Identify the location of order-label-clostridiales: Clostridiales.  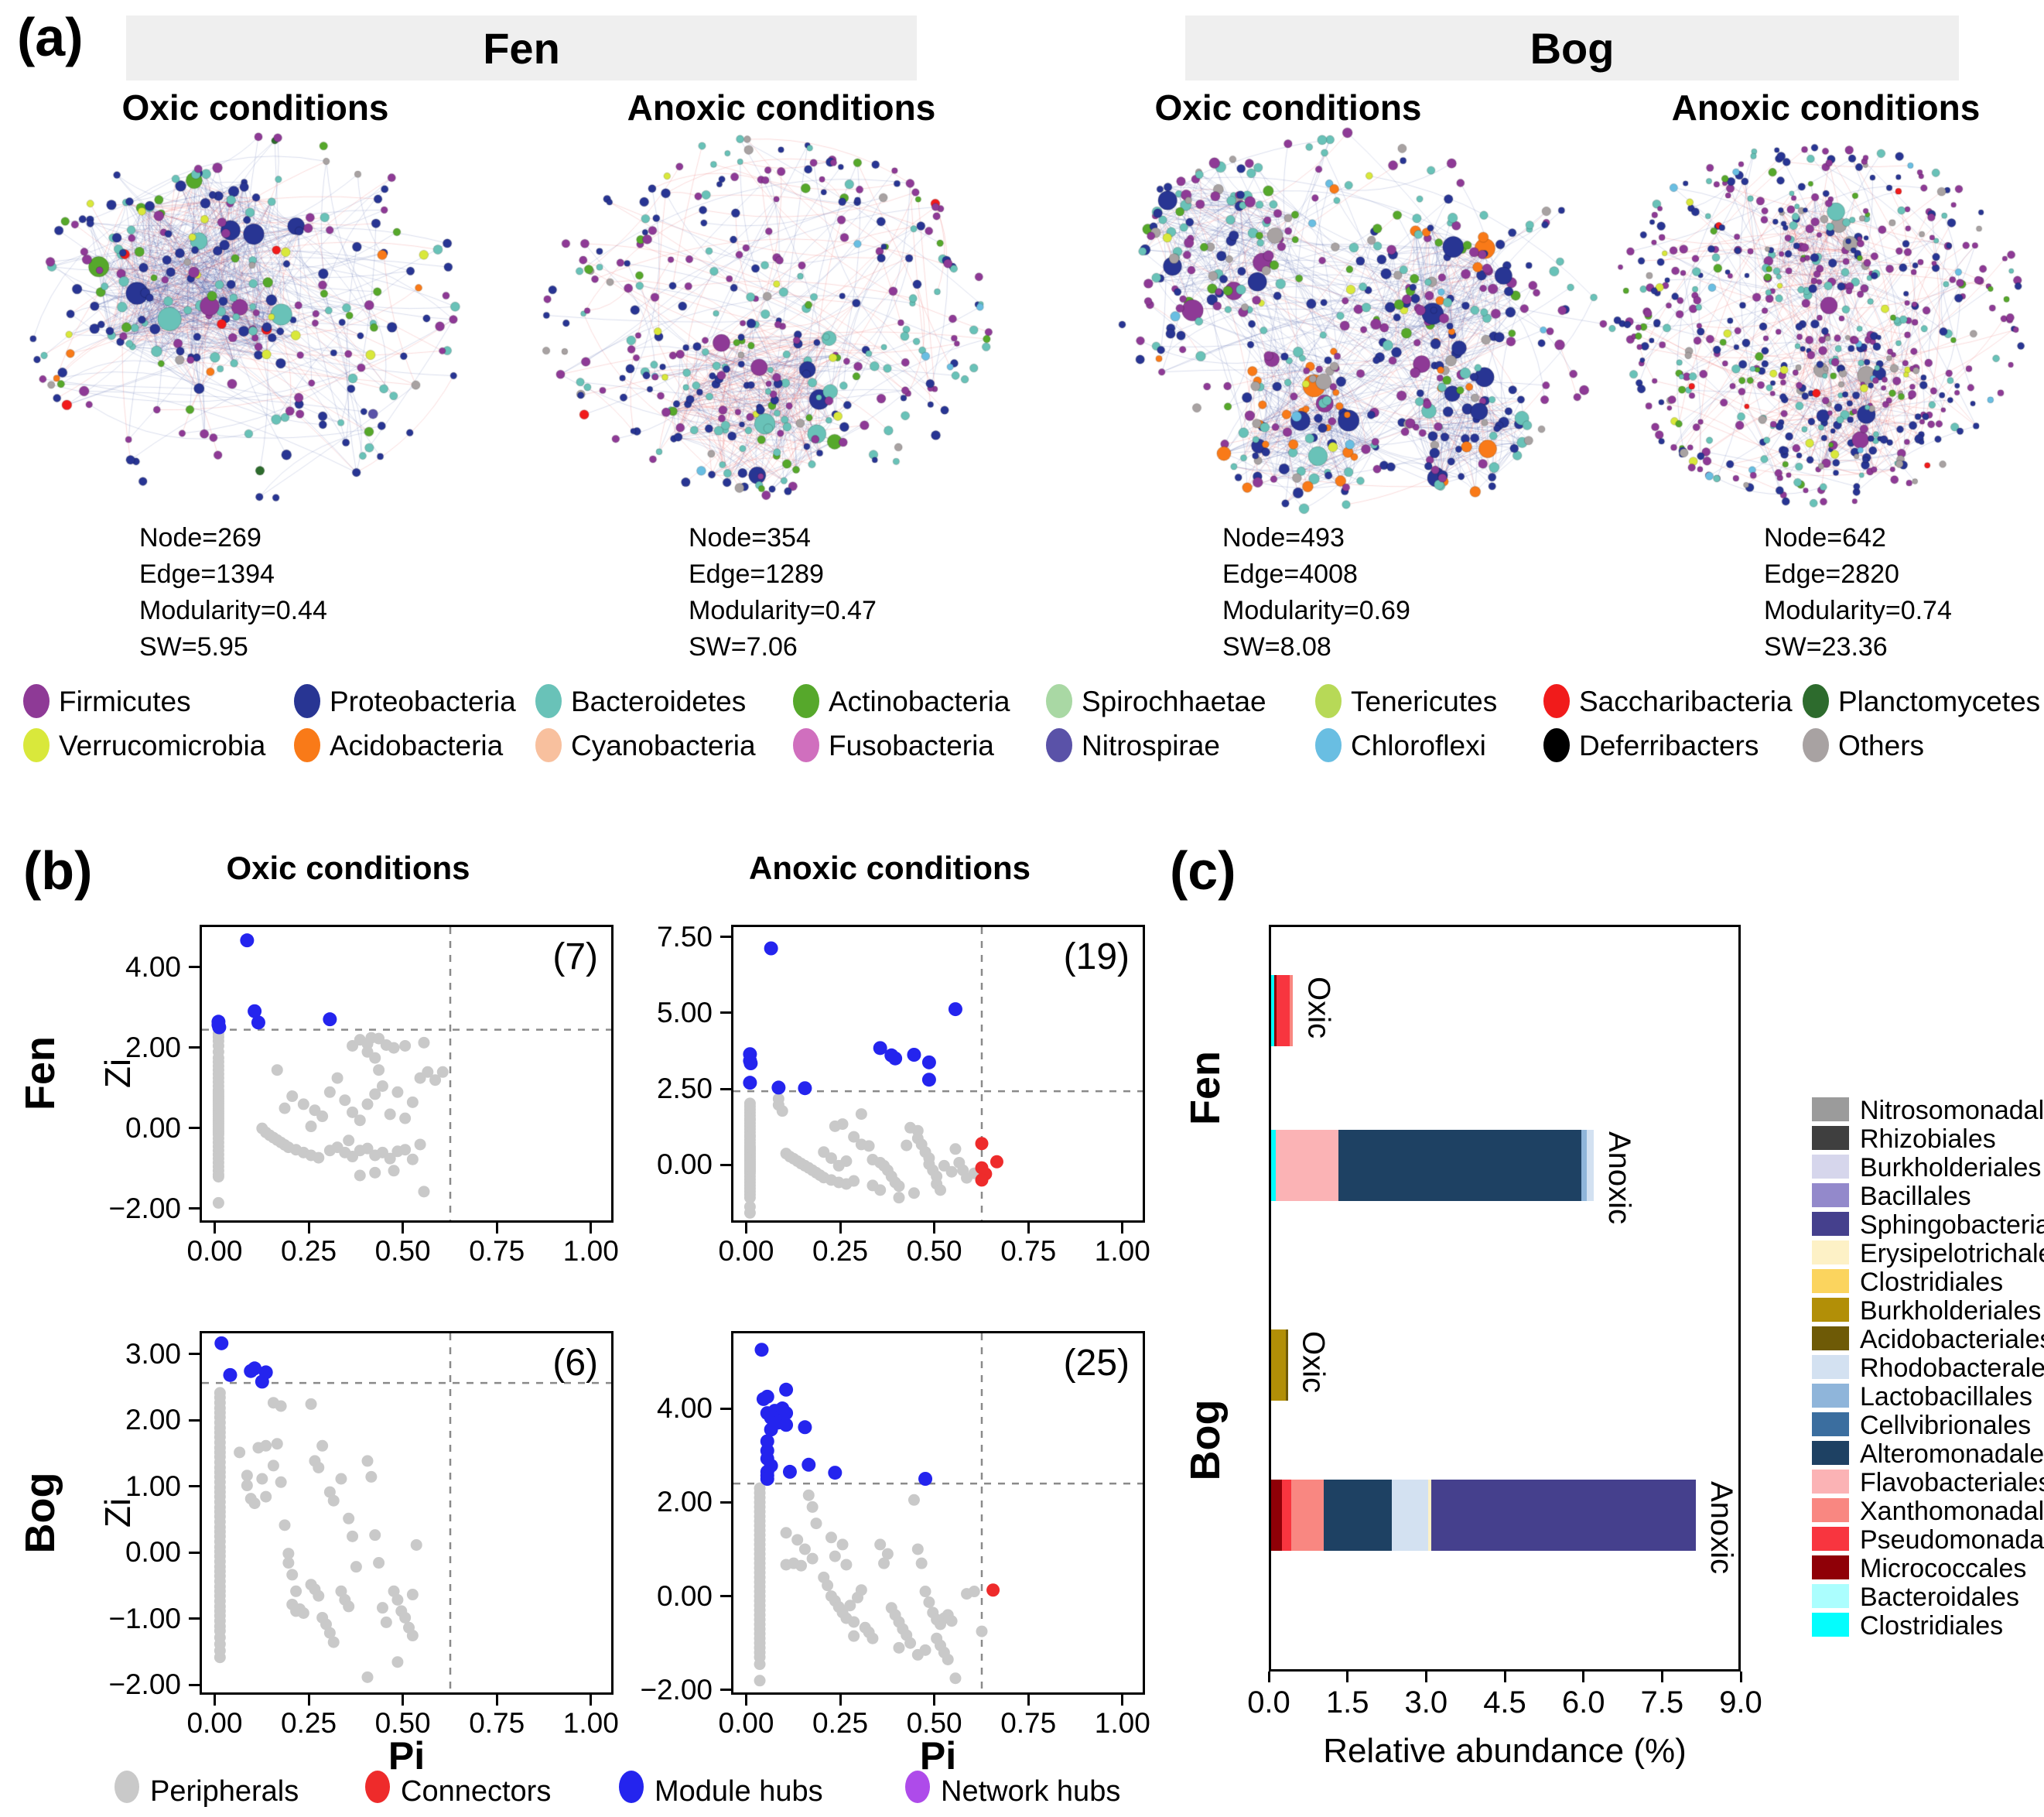
(1932, 1282).